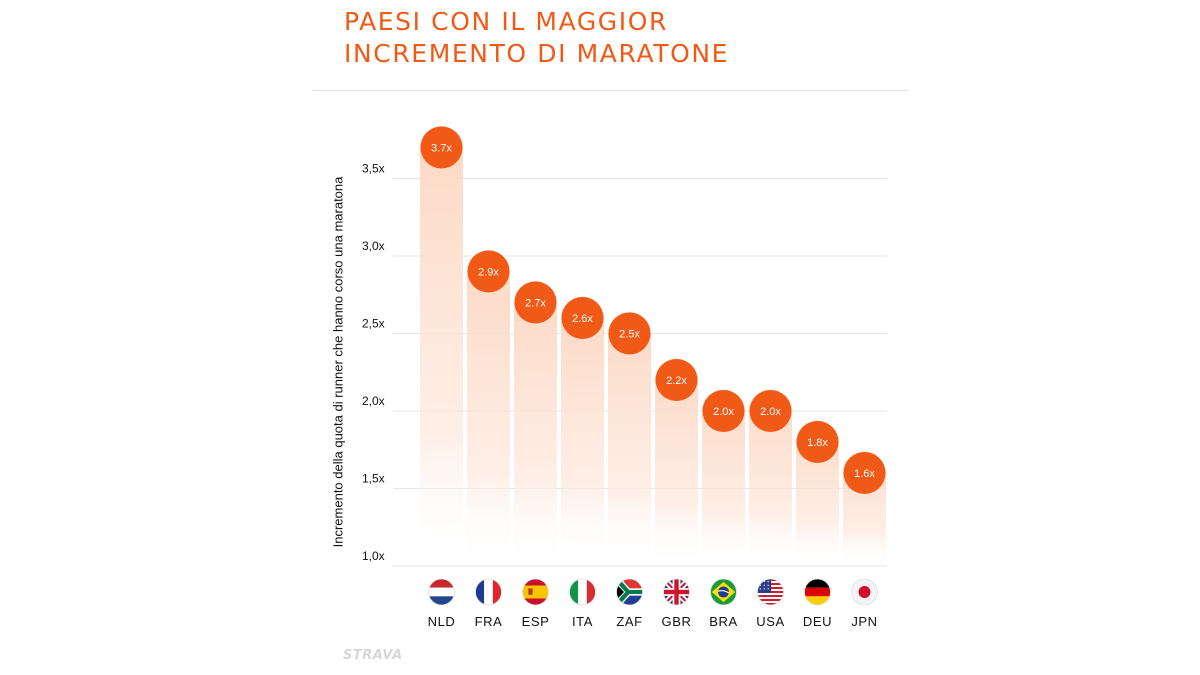 This screenshot has width=1200, height=675. I want to click on flag-zaf-icon, so click(629, 592).